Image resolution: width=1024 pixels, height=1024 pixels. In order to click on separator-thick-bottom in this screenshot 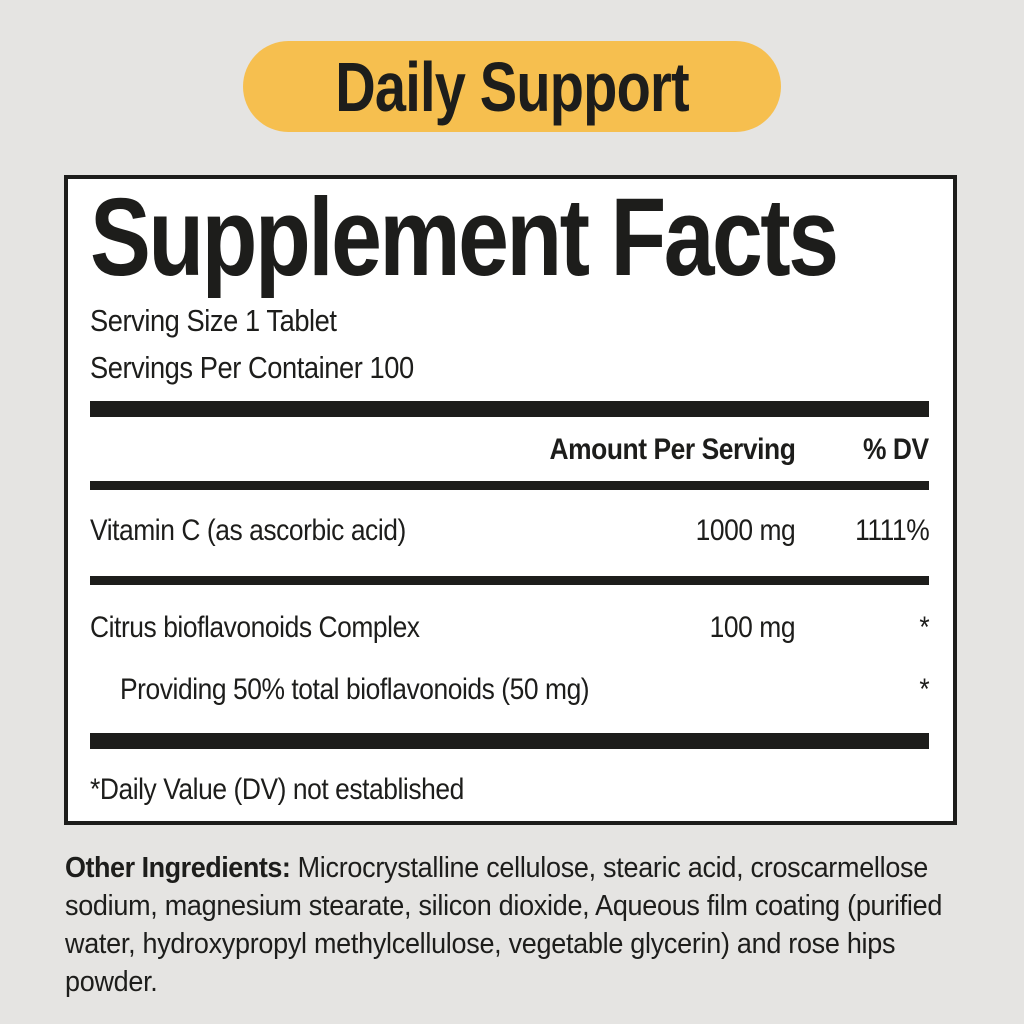, I will do `click(509, 741)`.